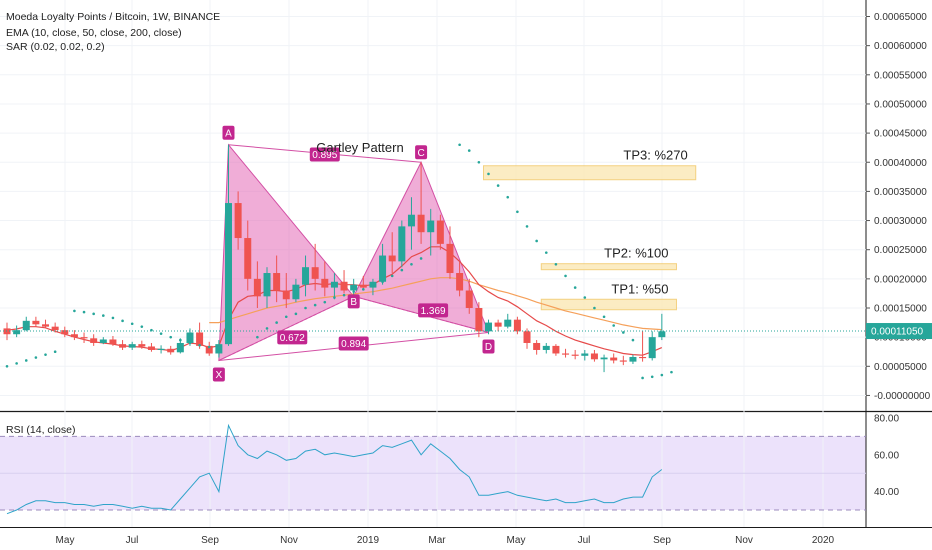 Image resolution: width=932 pixels, height=550 pixels. I want to click on point-label-a-box, so click(228, 132).